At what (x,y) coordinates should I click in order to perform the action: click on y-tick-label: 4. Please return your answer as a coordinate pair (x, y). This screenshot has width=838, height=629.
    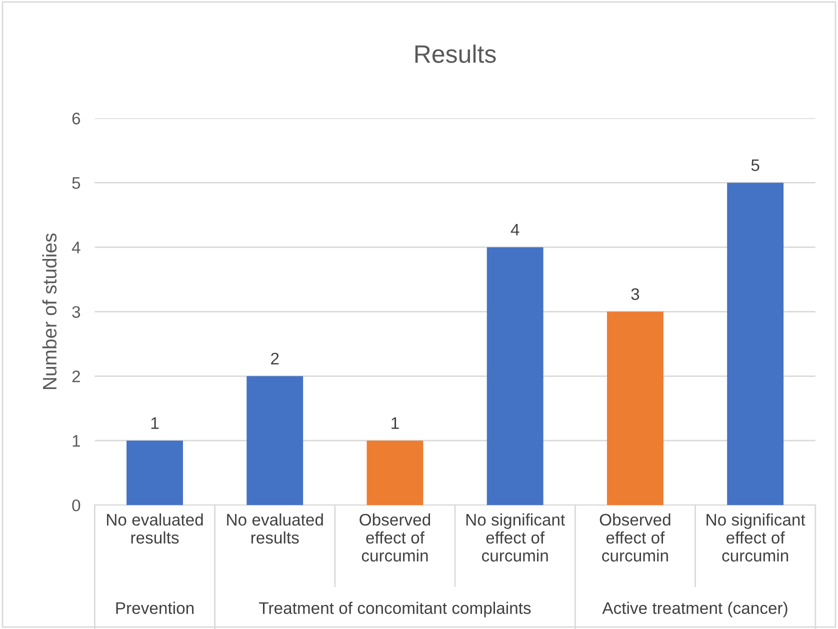
    Looking at the image, I should click on (76, 248).